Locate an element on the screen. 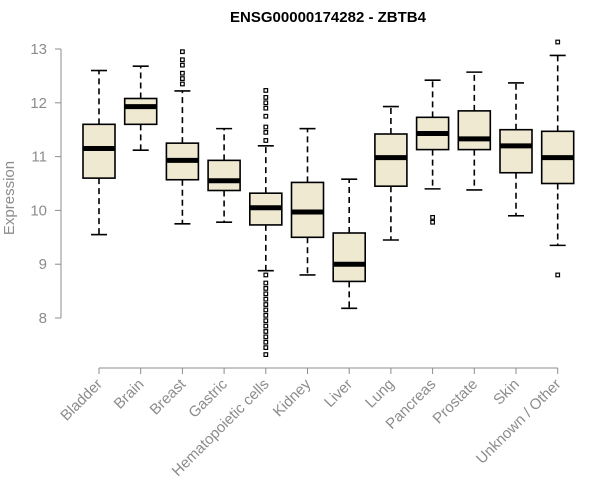 Image resolution: width=600 pixels, height=500 pixels. box-brain is located at coordinates (140, 108).